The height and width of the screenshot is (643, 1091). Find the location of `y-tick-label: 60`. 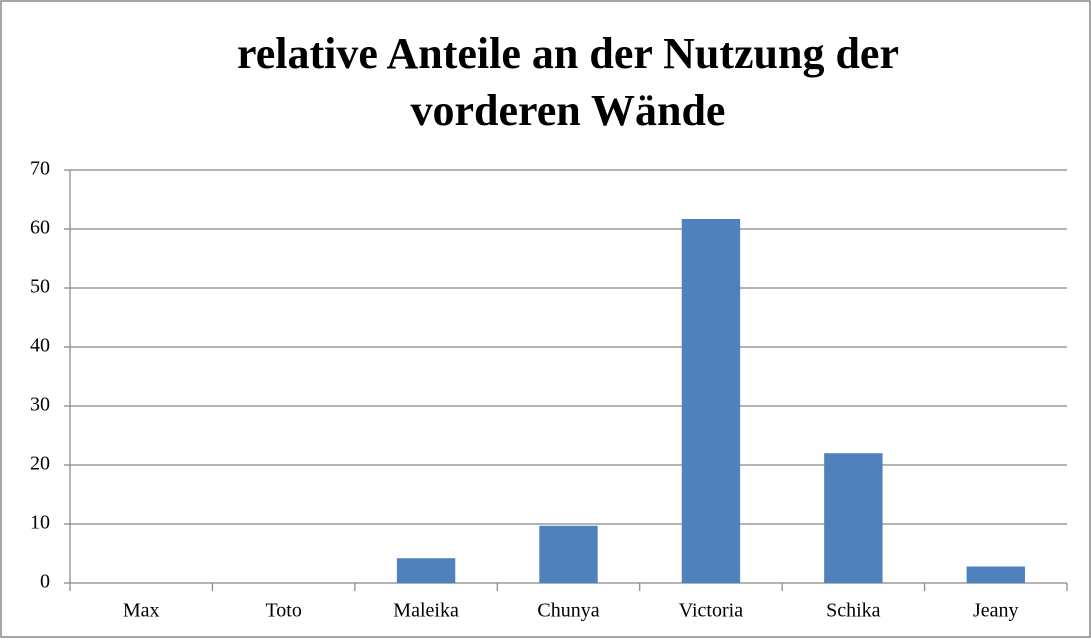

y-tick-label: 60 is located at coordinates (40, 228).